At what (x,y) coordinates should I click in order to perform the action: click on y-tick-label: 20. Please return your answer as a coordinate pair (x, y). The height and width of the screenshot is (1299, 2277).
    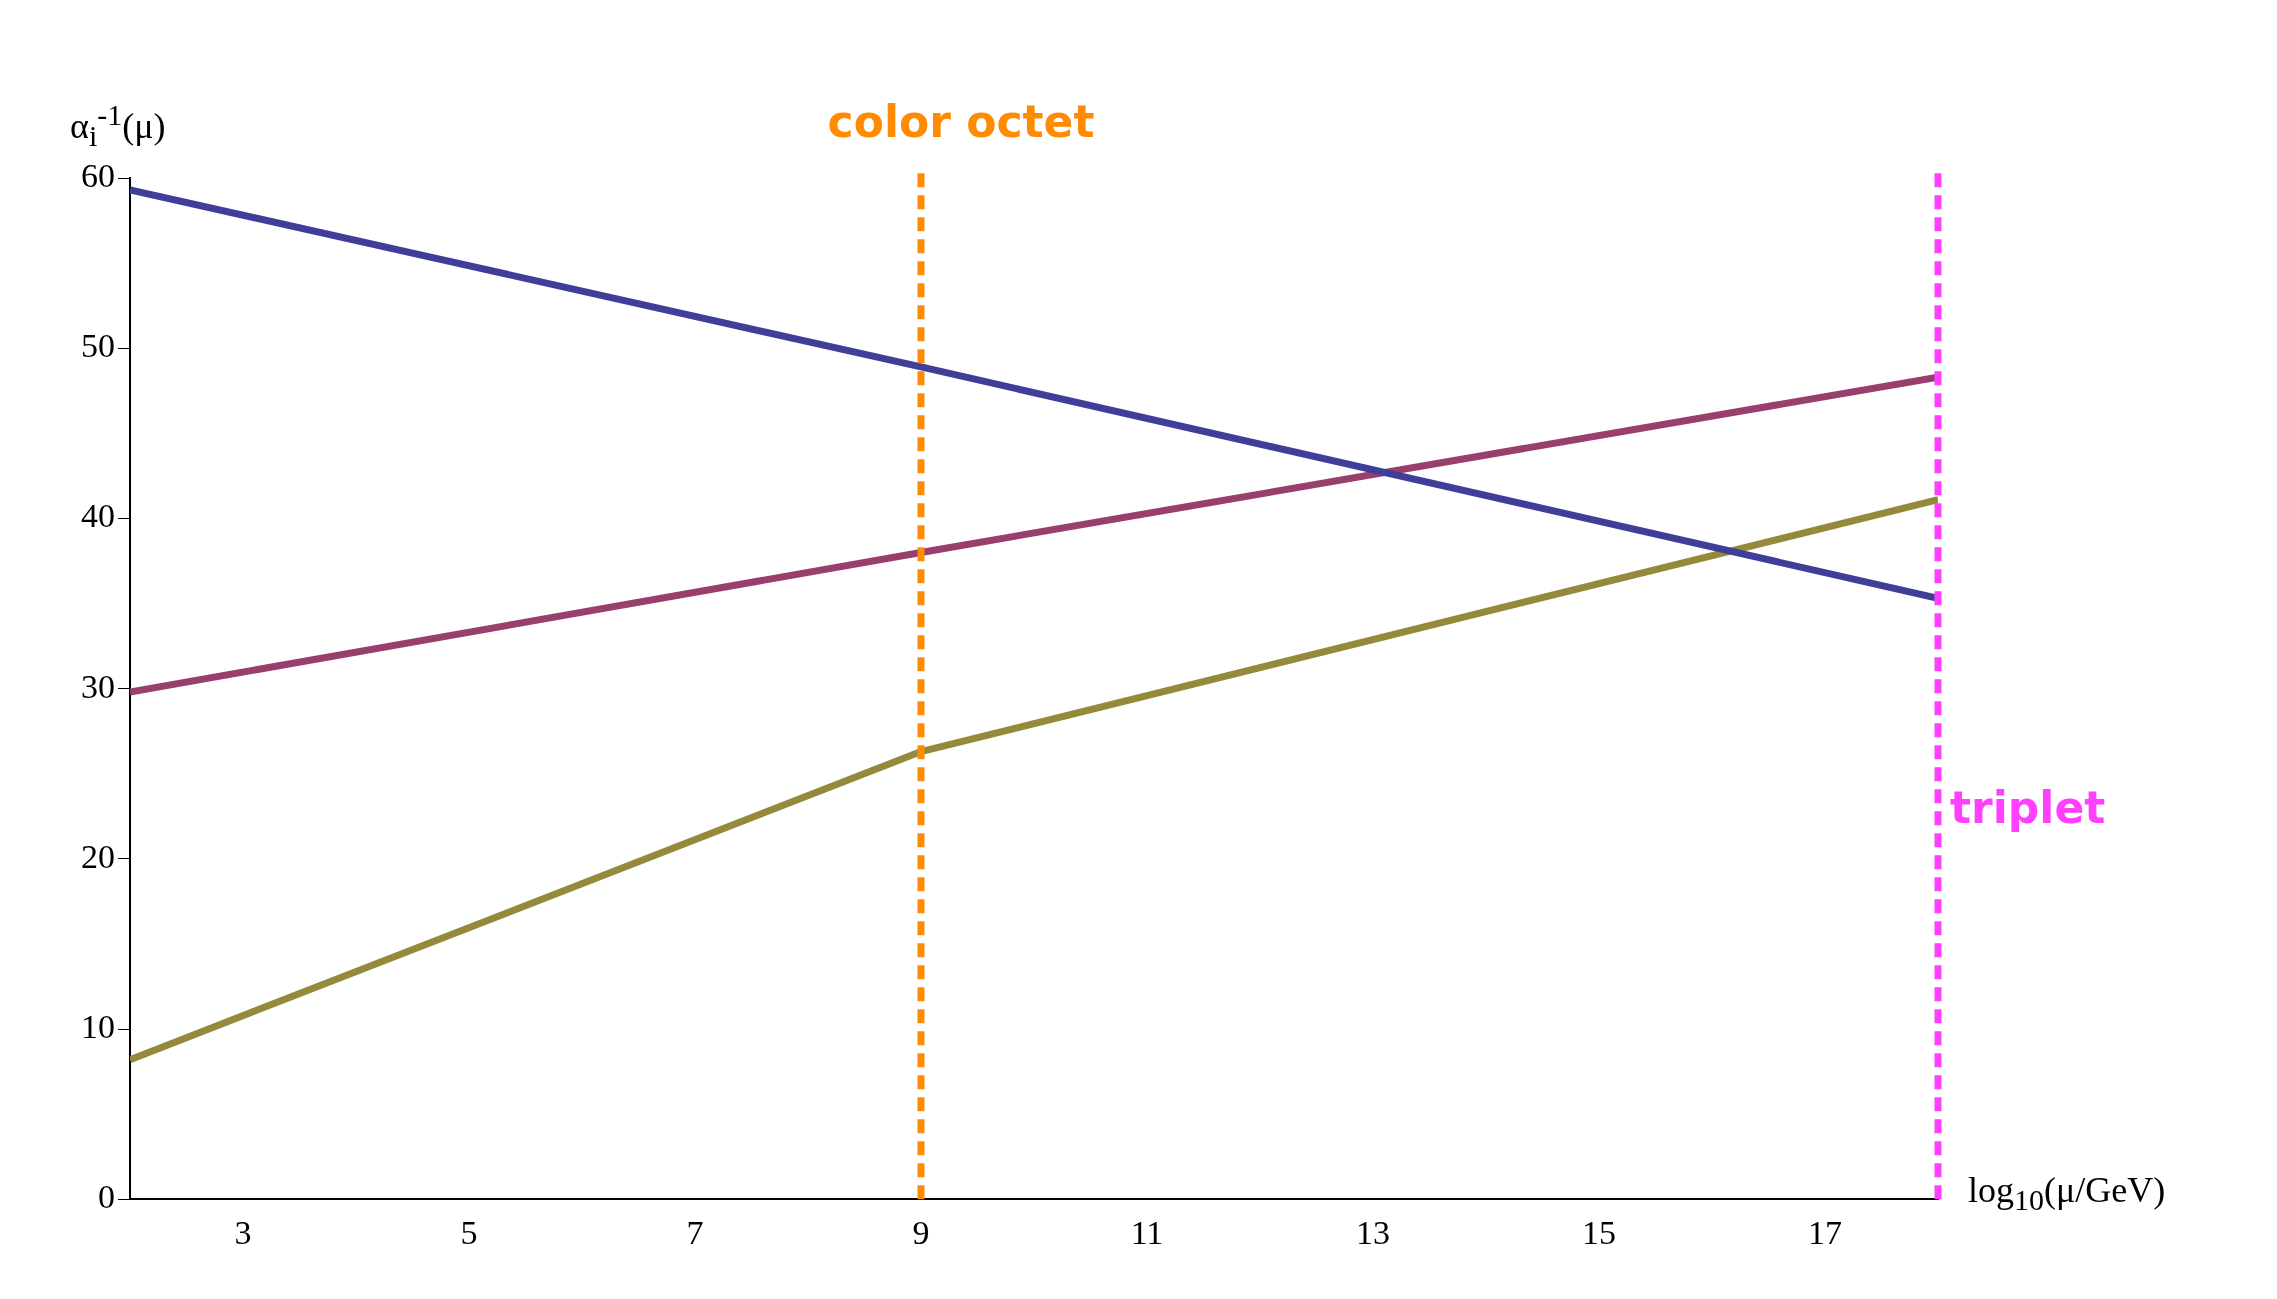
    Looking at the image, I should click on (98, 856).